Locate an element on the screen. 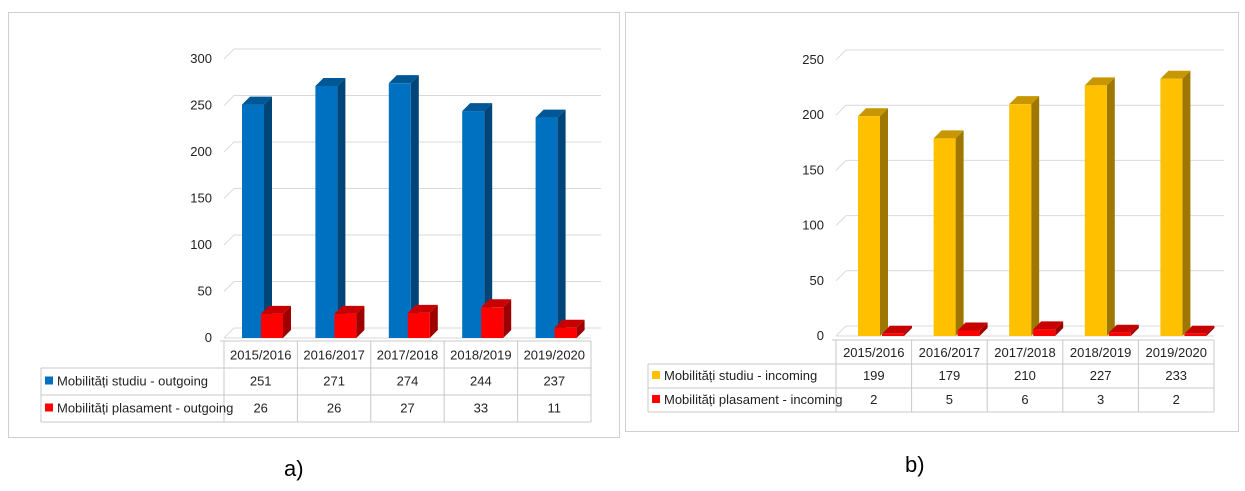  b-x-tick-label: 2015/2016 is located at coordinates (873, 352).